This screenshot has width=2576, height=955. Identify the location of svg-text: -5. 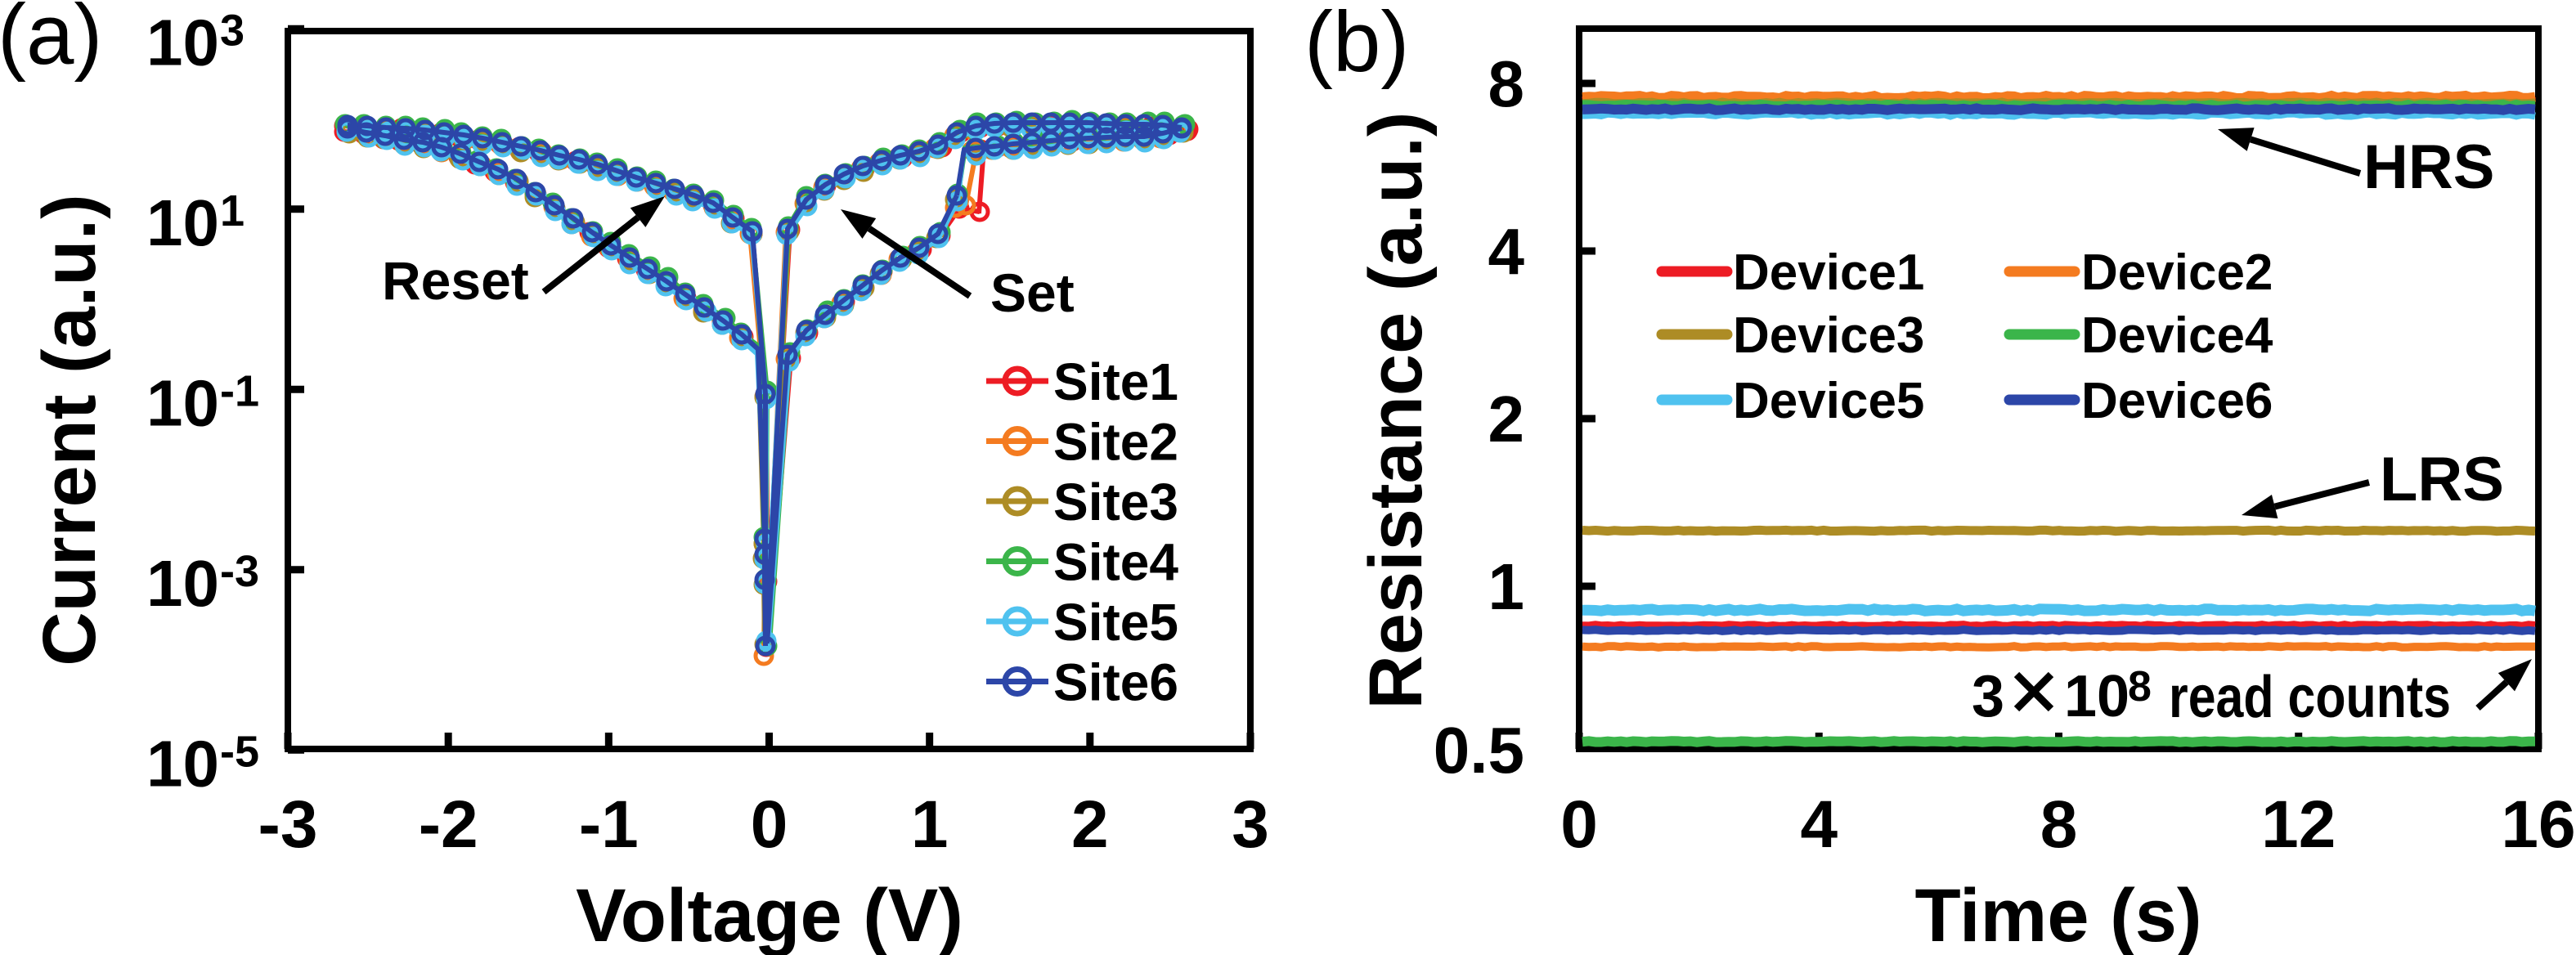
(239, 751).